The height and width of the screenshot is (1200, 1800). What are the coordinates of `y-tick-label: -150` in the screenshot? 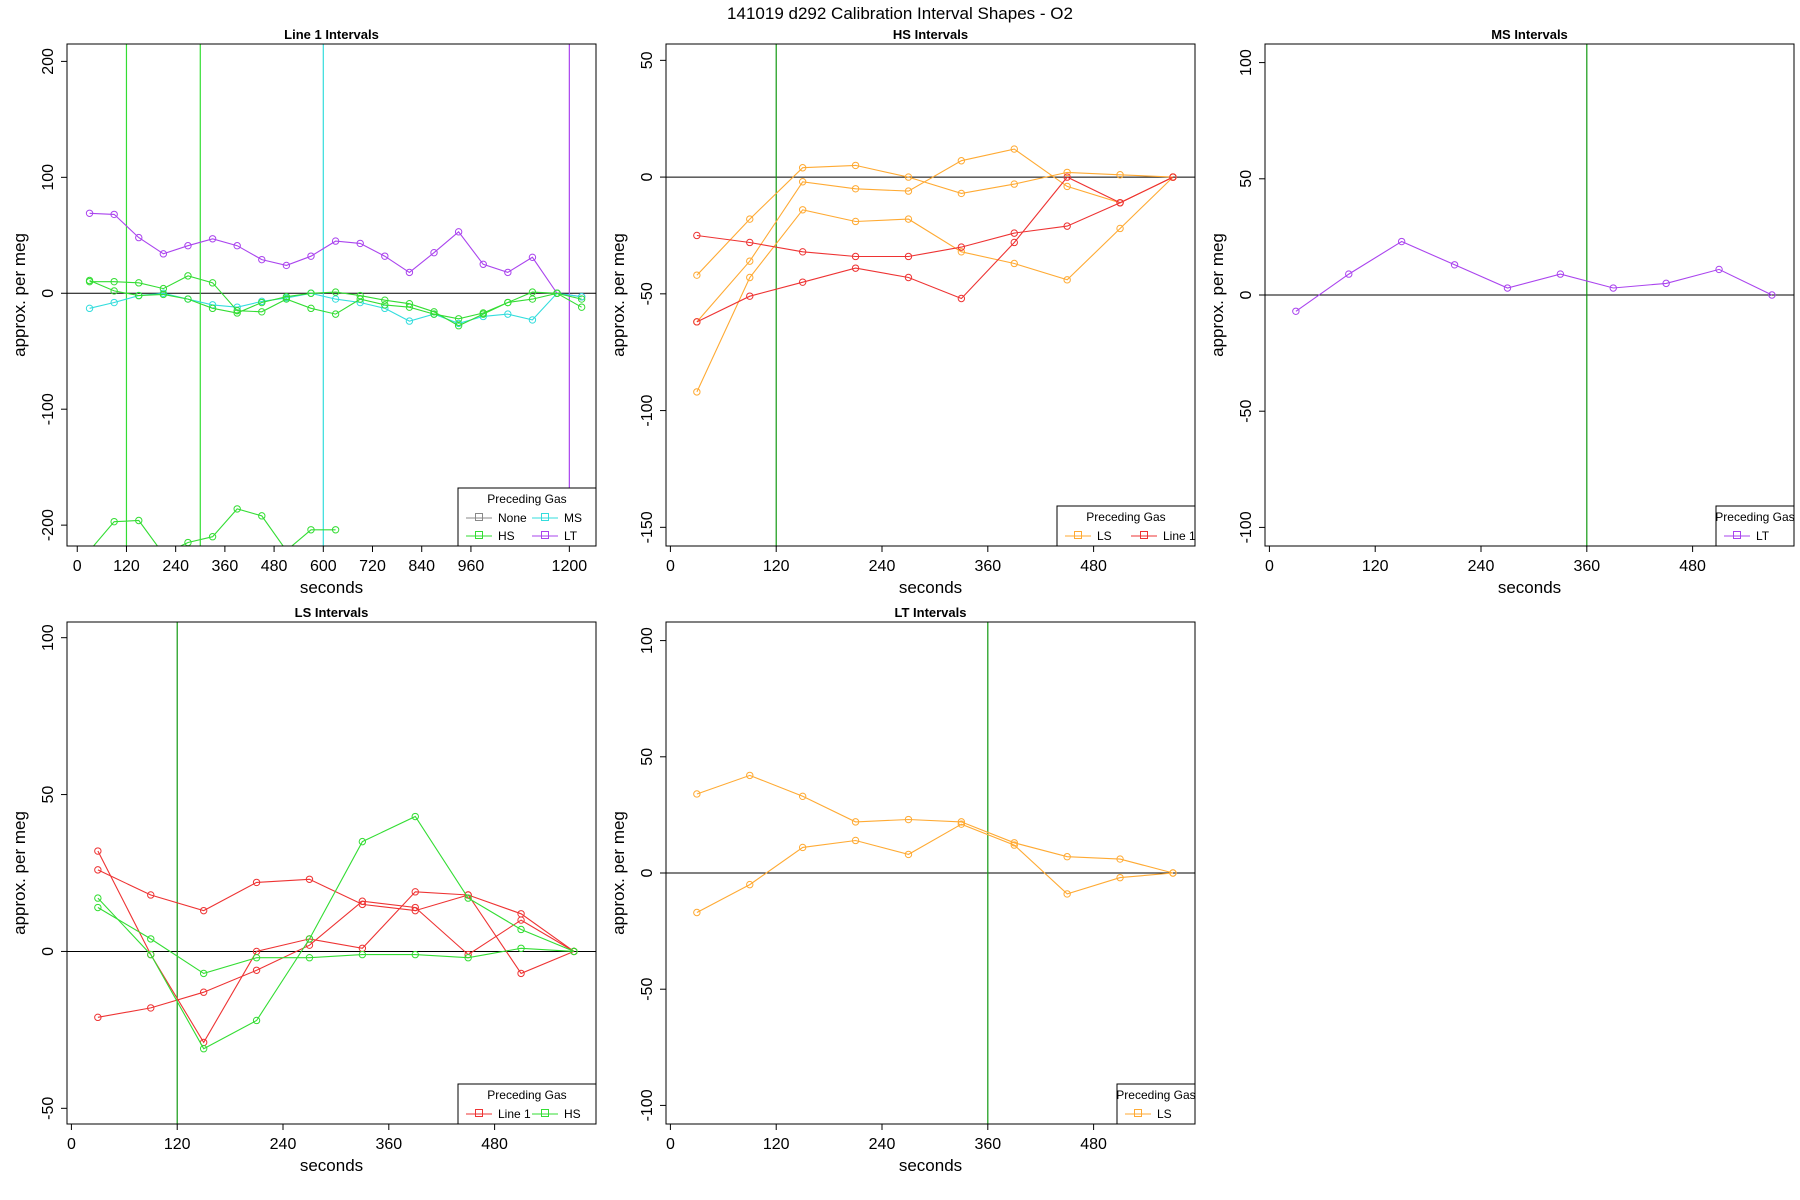 It's located at (647, 527).